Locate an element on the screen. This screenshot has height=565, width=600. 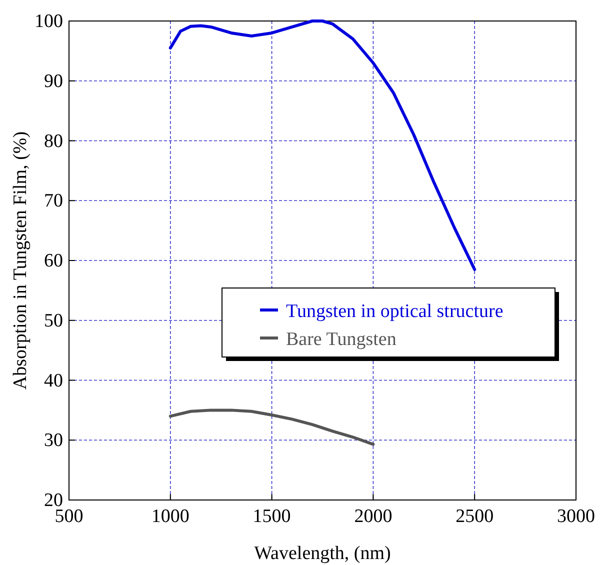
y-tick-label: 60 is located at coordinates (53, 261).